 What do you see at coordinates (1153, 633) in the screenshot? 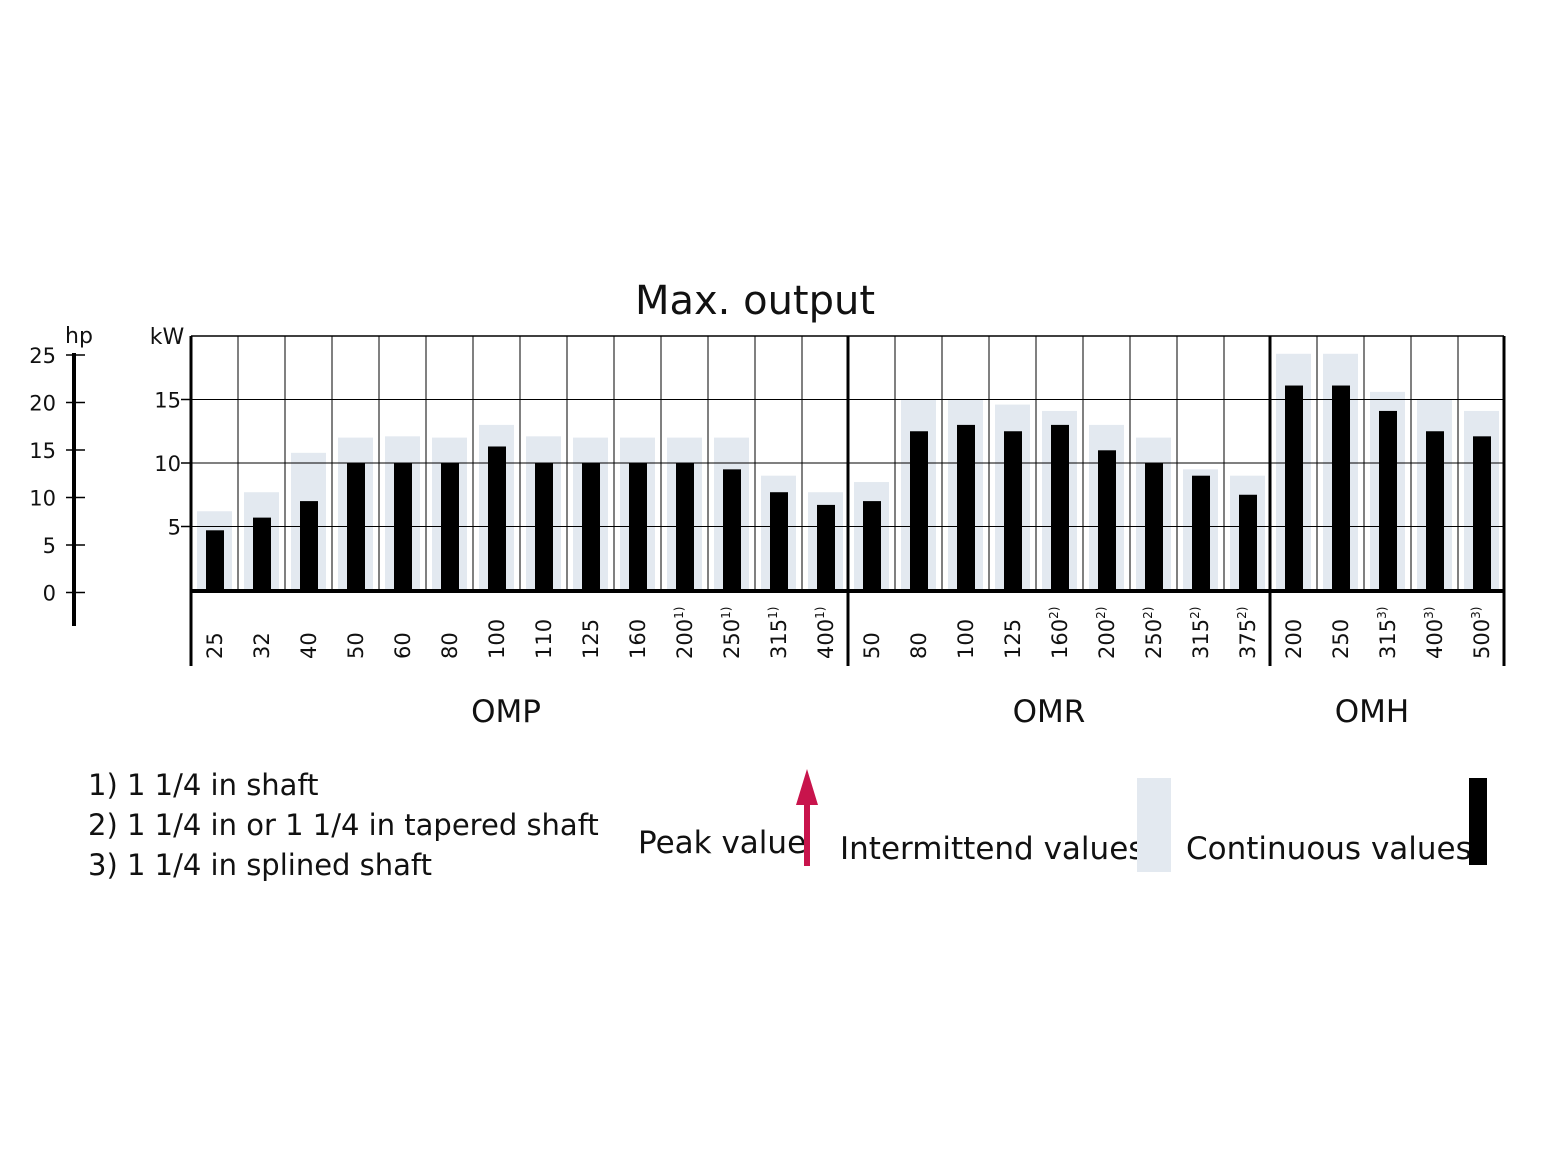
I see `category-label: 2502)` at bounding box center [1153, 633].